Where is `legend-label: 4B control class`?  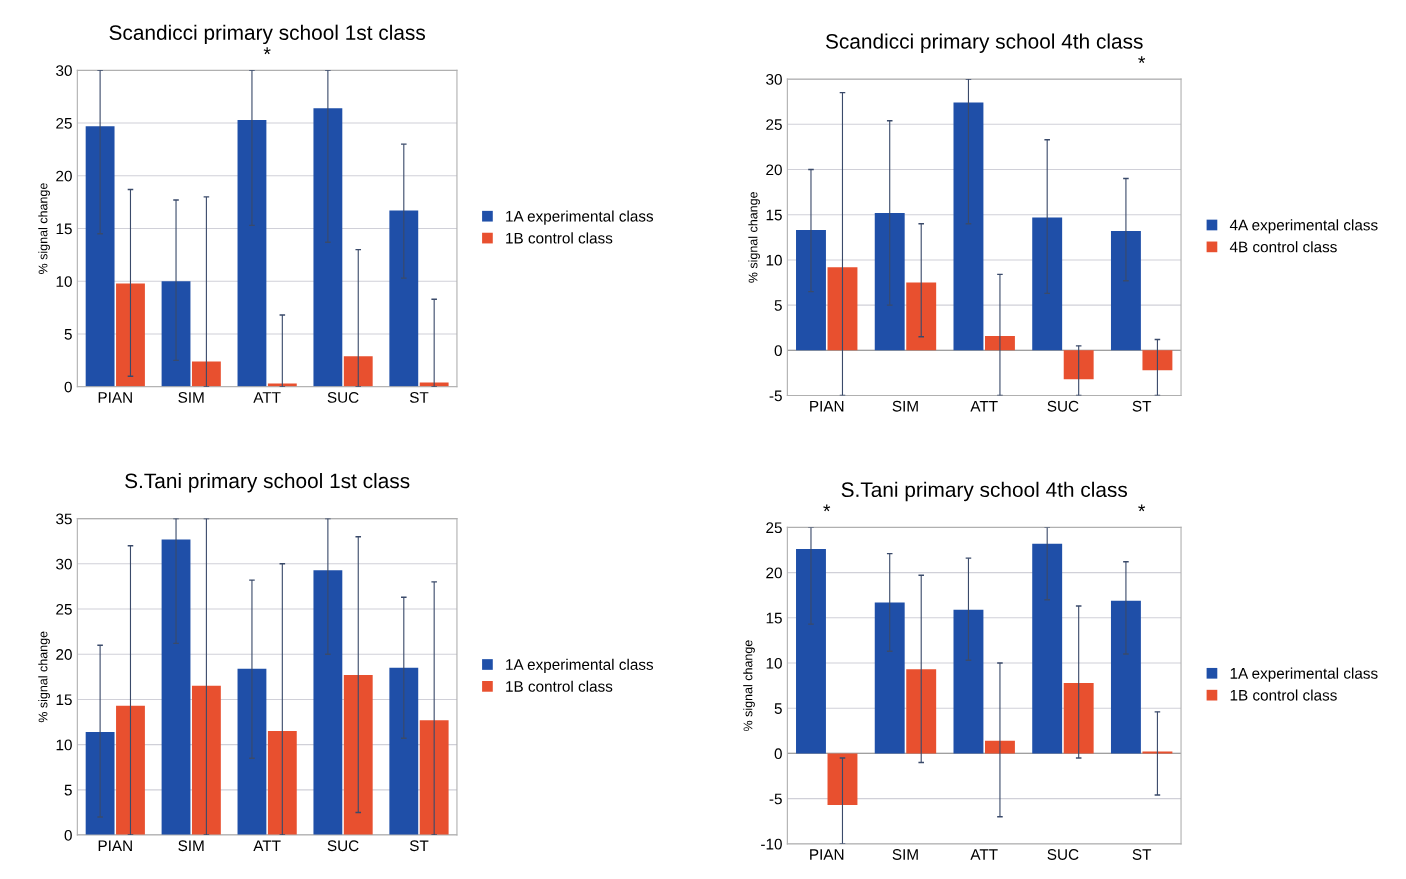
legend-label: 4B control class is located at coordinates (1283, 247).